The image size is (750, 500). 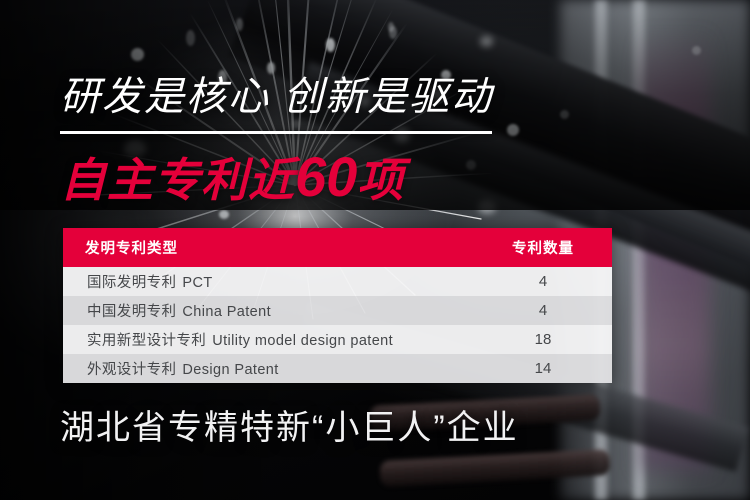 I want to click on headline-secondary: 自主专利近60项, so click(x=232, y=177).